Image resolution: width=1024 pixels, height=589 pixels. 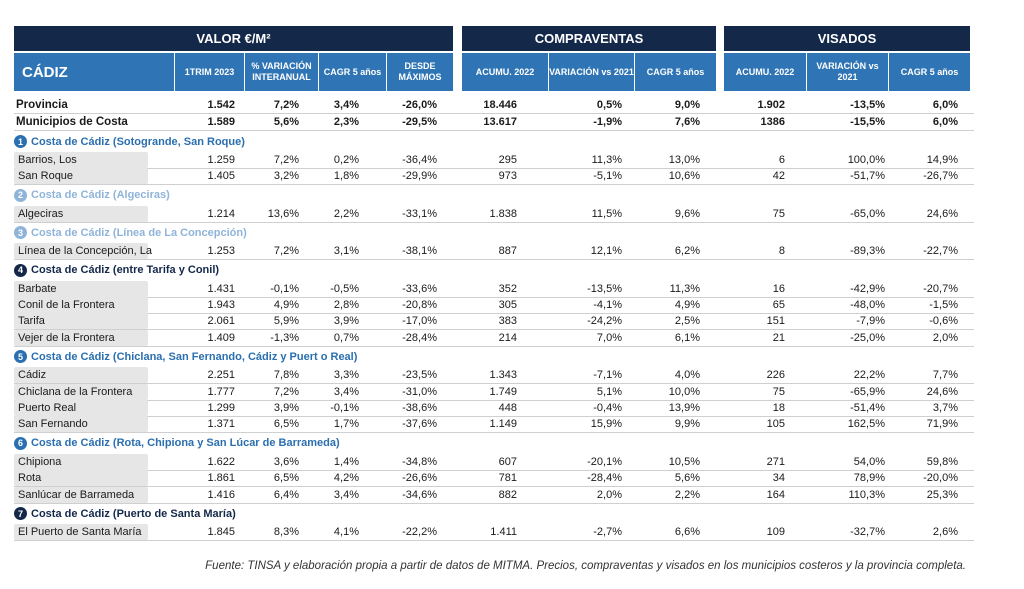 What do you see at coordinates (940, 478) in the screenshot?
I see `cell-cagr-visados: -20,0%` at bounding box center [940, 478].